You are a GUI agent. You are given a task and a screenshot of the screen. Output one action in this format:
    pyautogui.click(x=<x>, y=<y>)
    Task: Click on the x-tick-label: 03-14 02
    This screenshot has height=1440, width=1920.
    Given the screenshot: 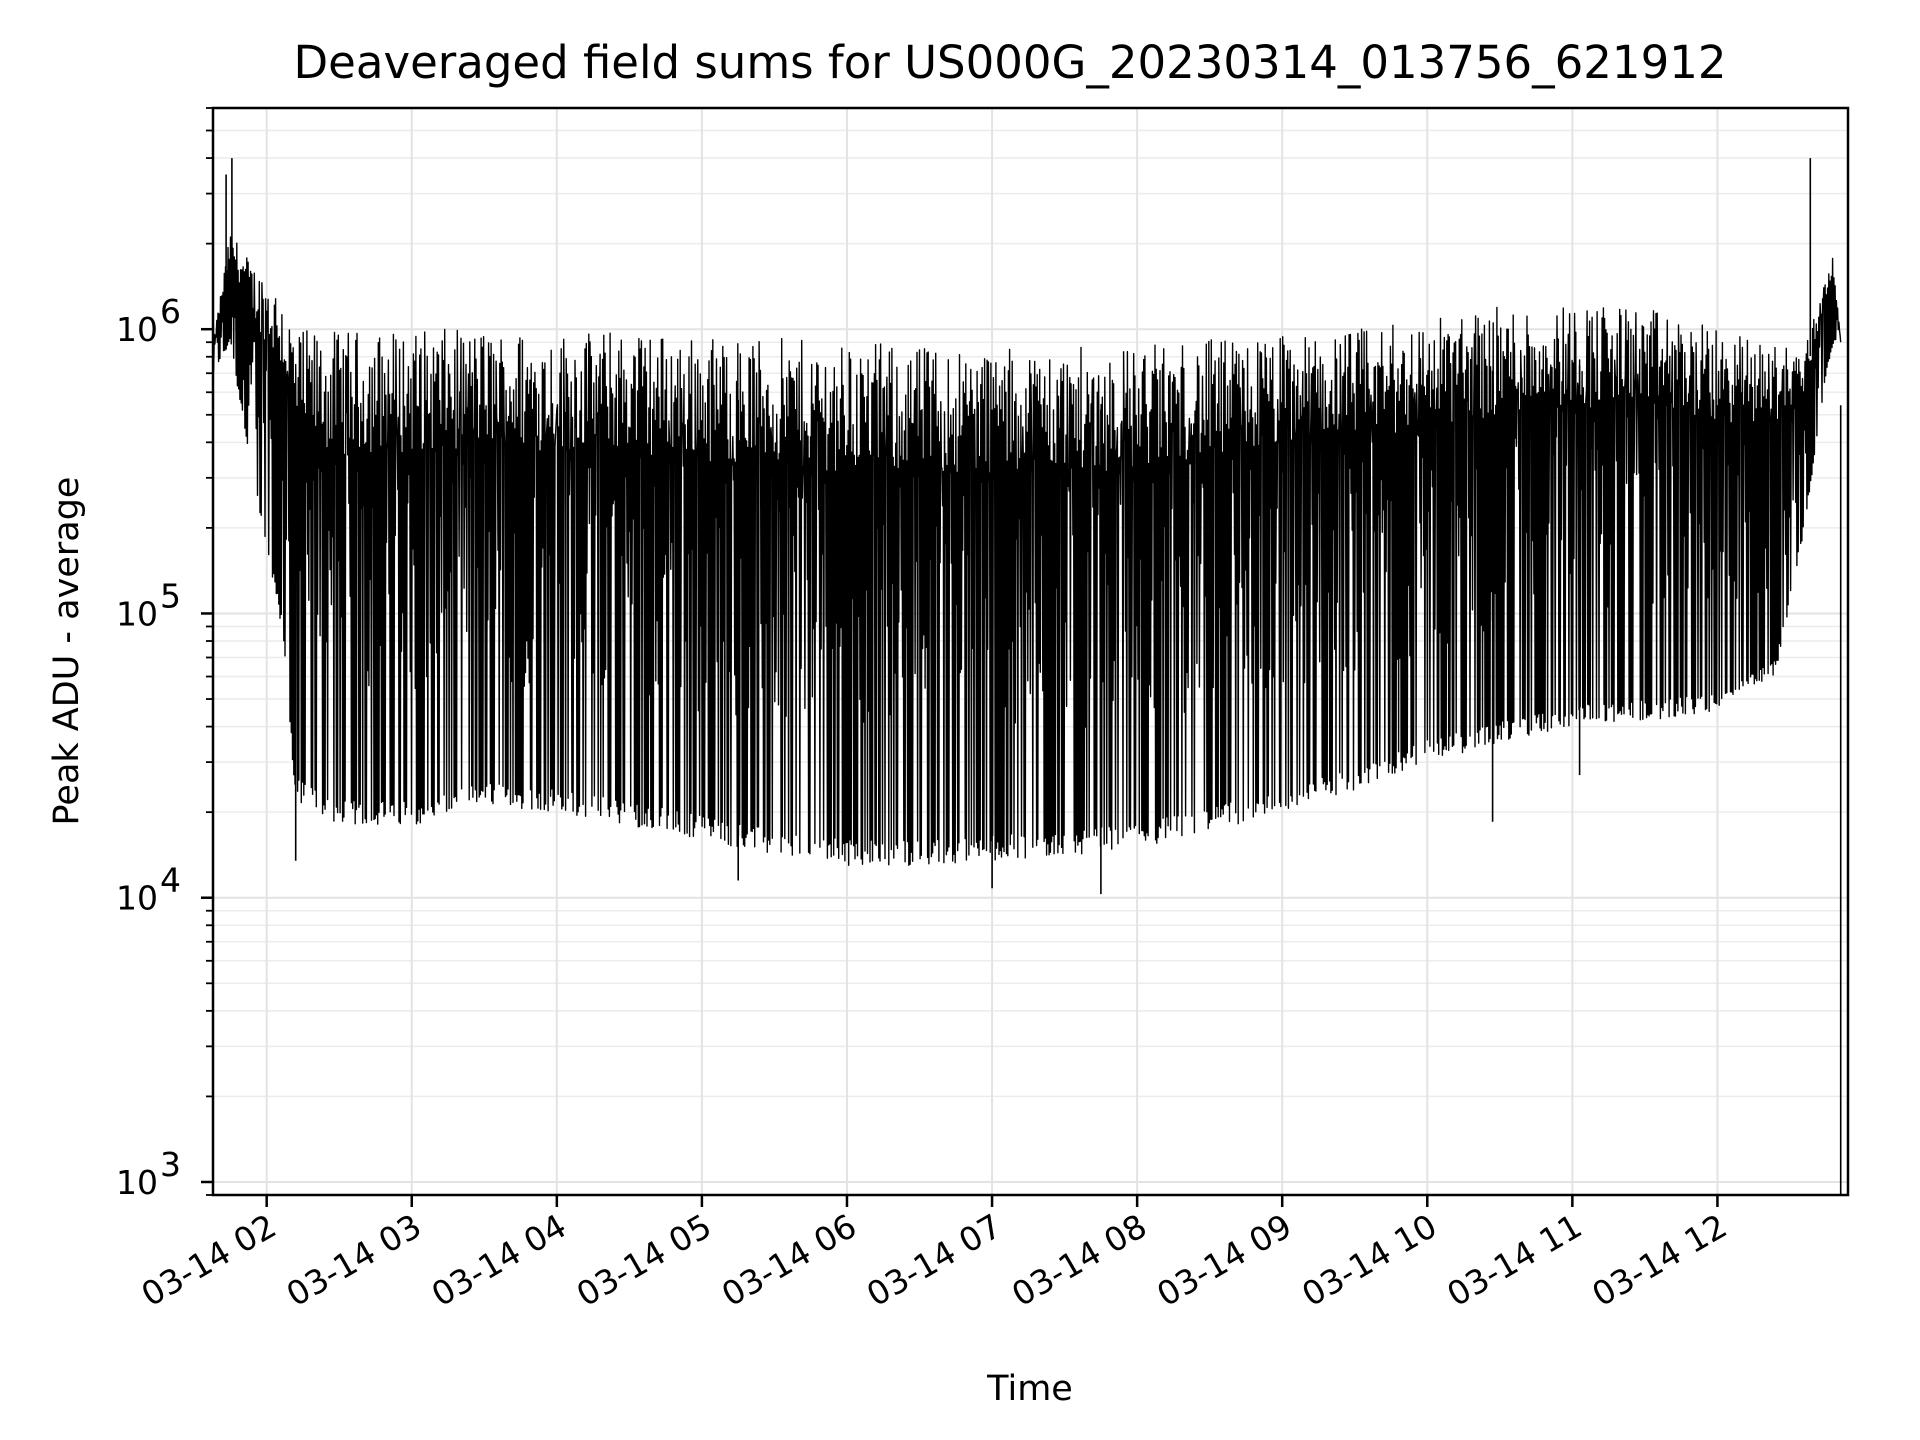 What is the action you would take?
    pyautogui.click(x=209, y=1260)
    